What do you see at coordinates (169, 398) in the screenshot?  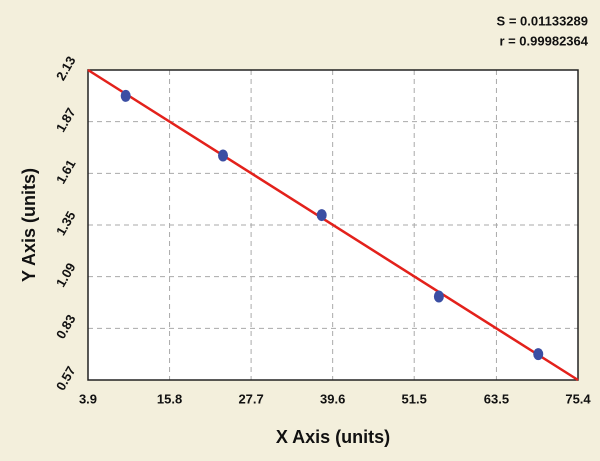 I see `x-tick-label: 15.8` at bounding box center [169, 398].